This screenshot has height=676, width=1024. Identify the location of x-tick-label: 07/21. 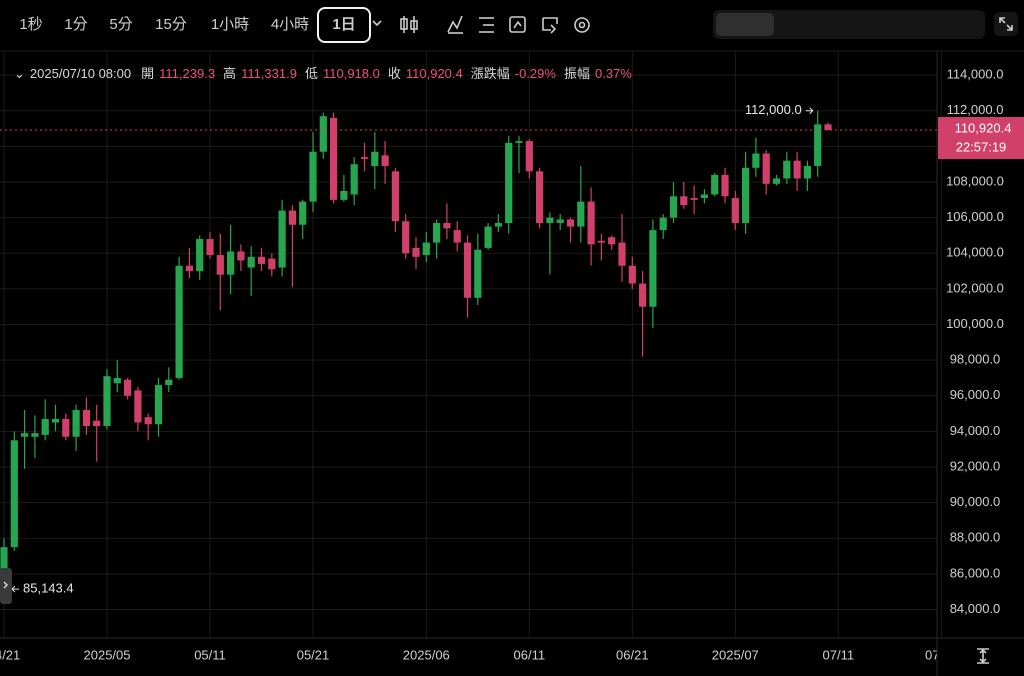
(941, 654).